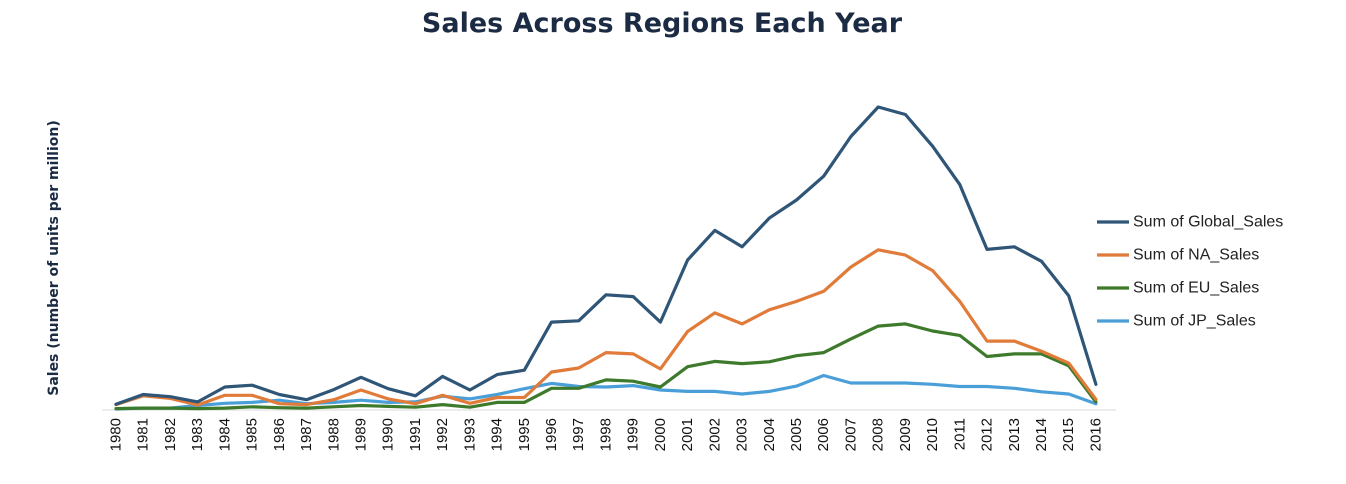  What do you see at coordinates (796, 434) in the screenshot?
I see `x-tick-label: 2005` at bounding box center [796, 434].